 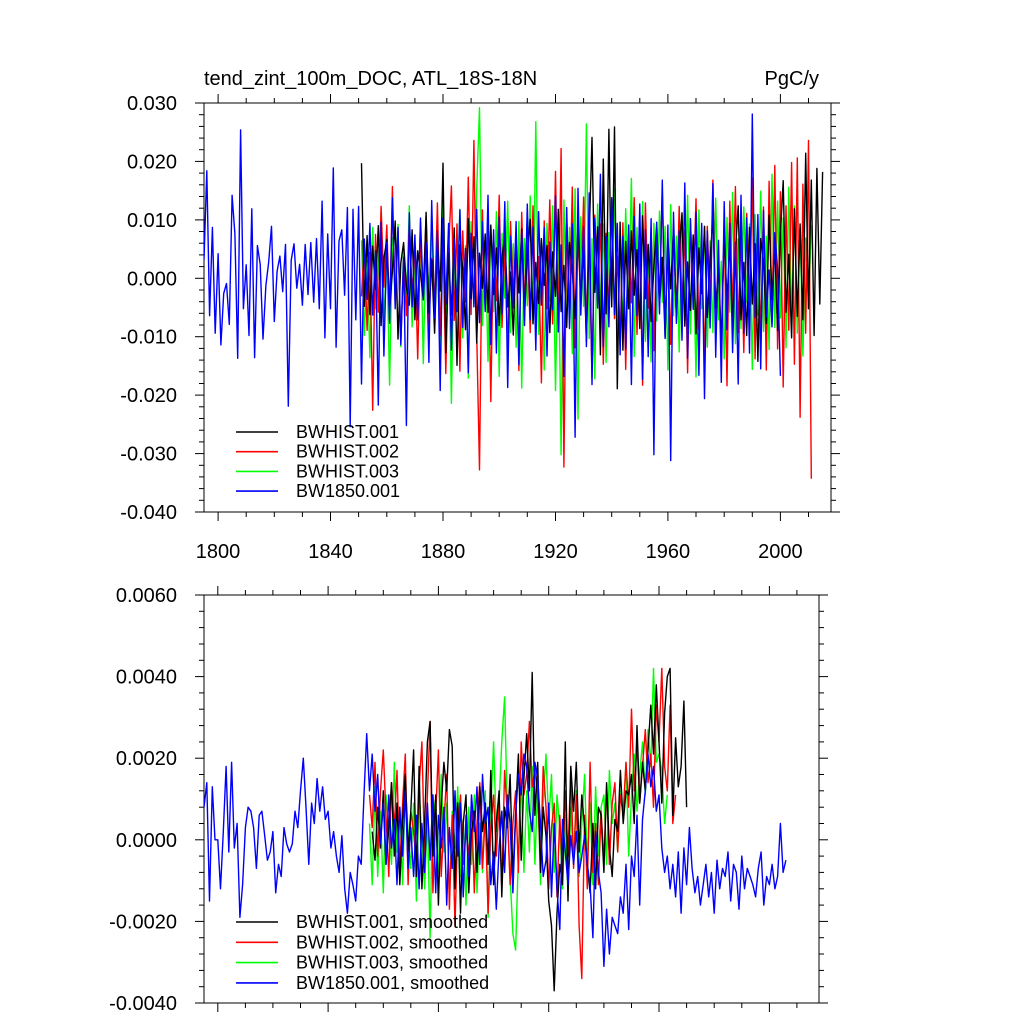 I want to click on y-tick-label: 0.0060, so click(x=146, y=596).